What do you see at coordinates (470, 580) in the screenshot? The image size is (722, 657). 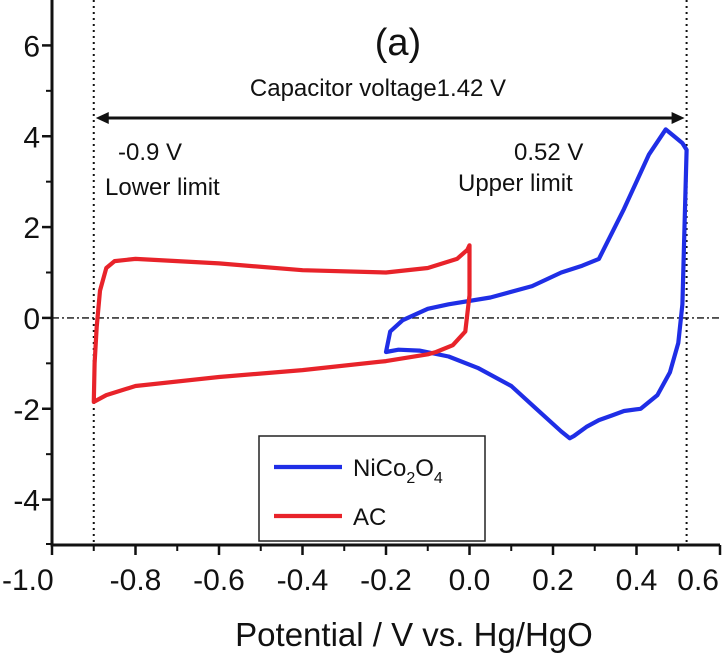 I see `x-tick-label: 0.0` at bounding box center [470, 580].